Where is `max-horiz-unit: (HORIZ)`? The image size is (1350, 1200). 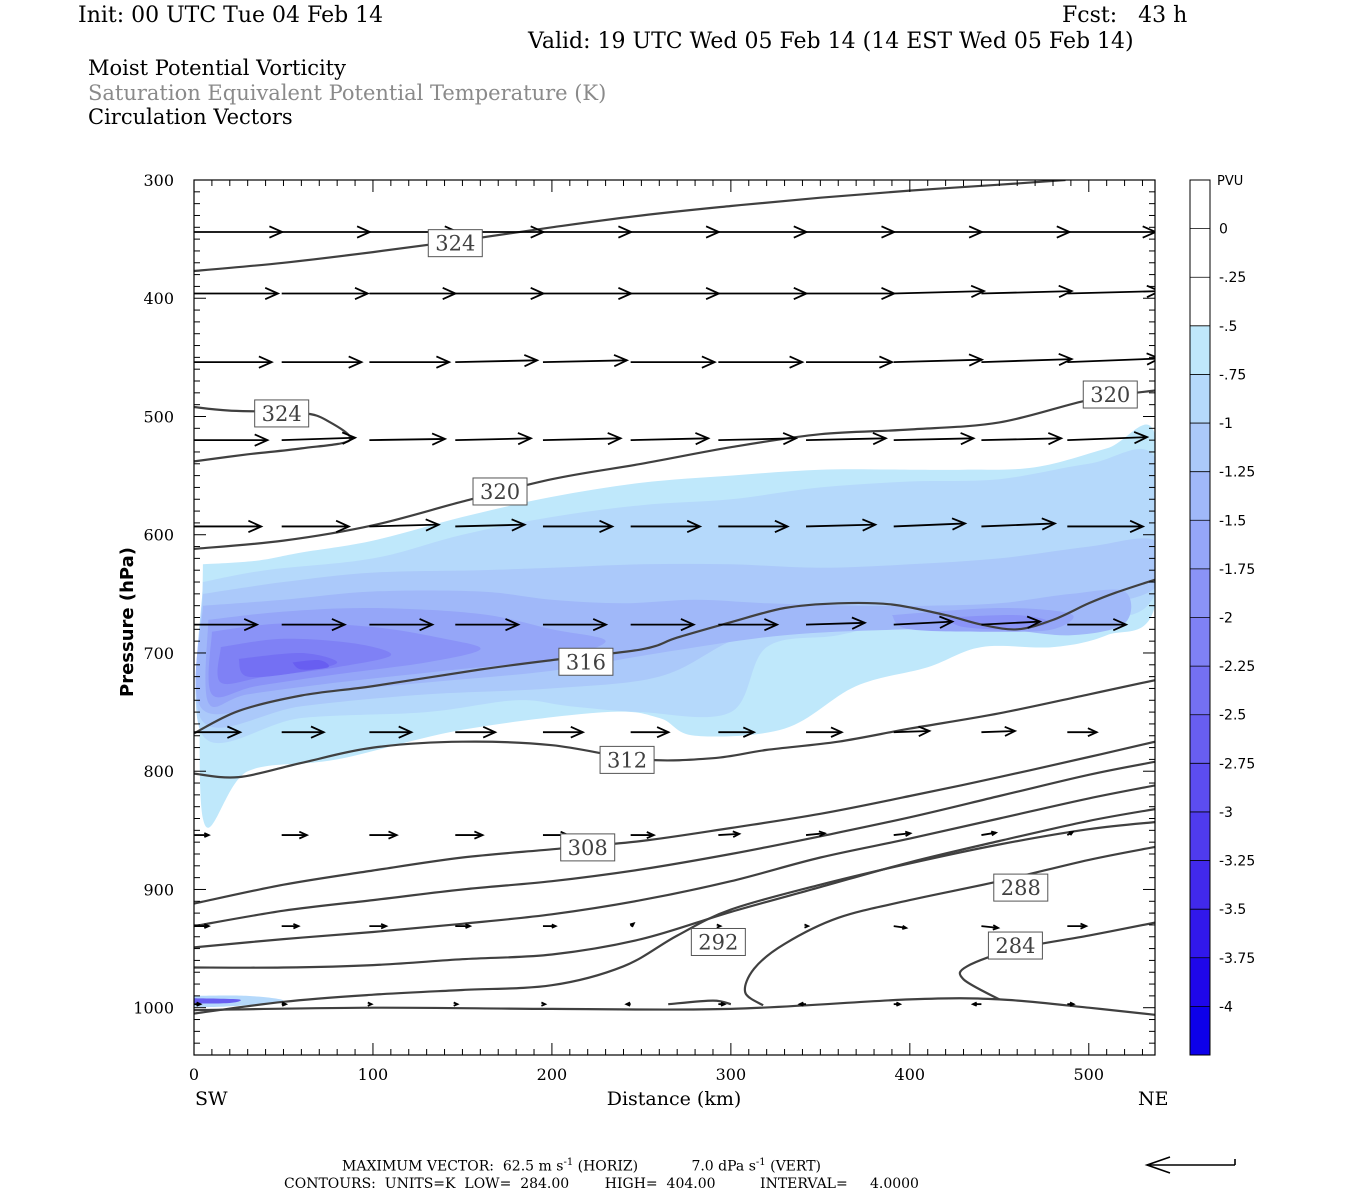 max-horiz-unit: (HORIZ) is located at coordinates (606, 1166).